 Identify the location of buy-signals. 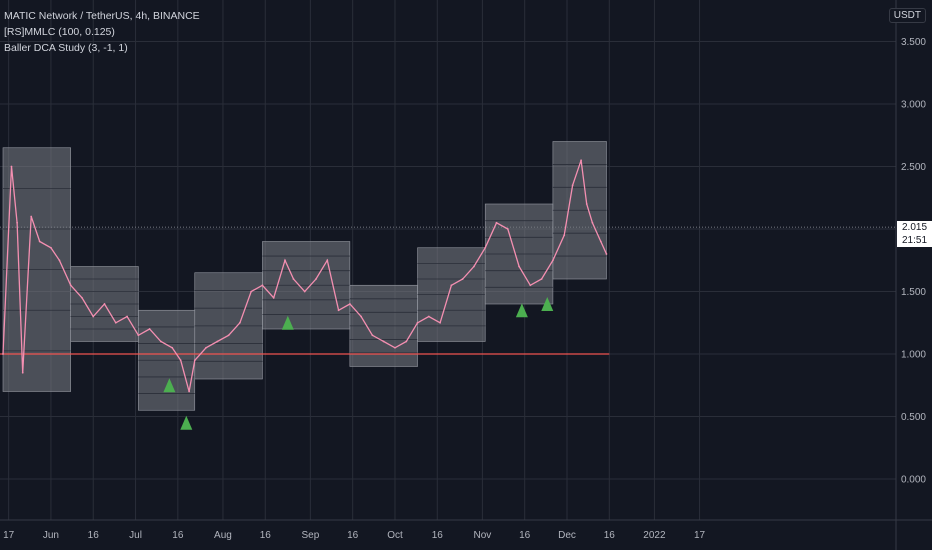
(358, 363).